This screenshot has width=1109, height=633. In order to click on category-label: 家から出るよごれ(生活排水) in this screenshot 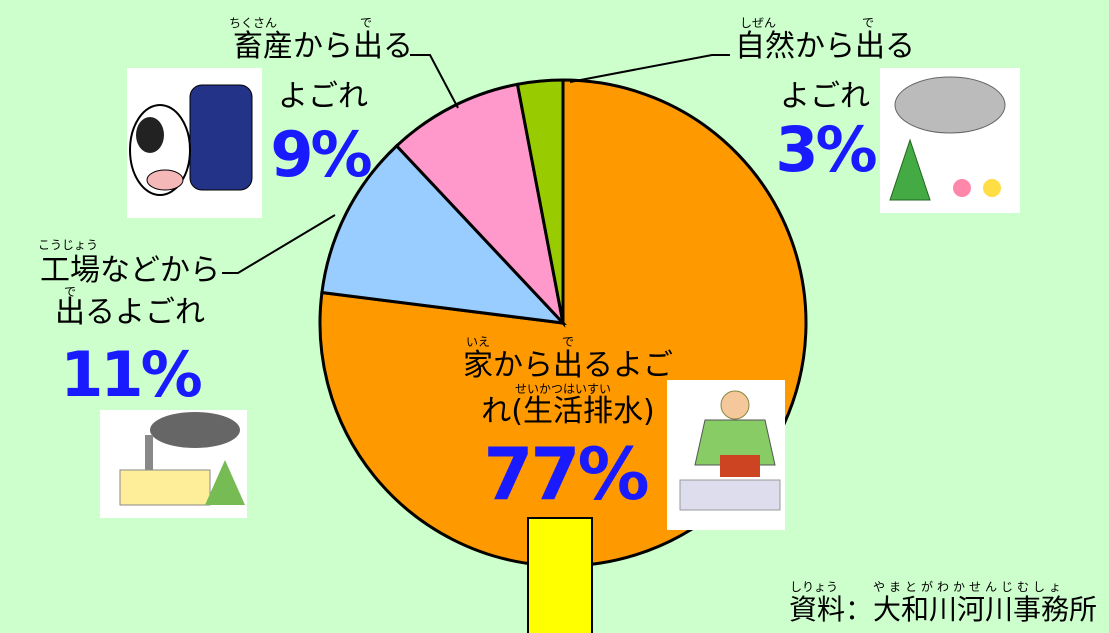, I will do `click(568, 388)`.